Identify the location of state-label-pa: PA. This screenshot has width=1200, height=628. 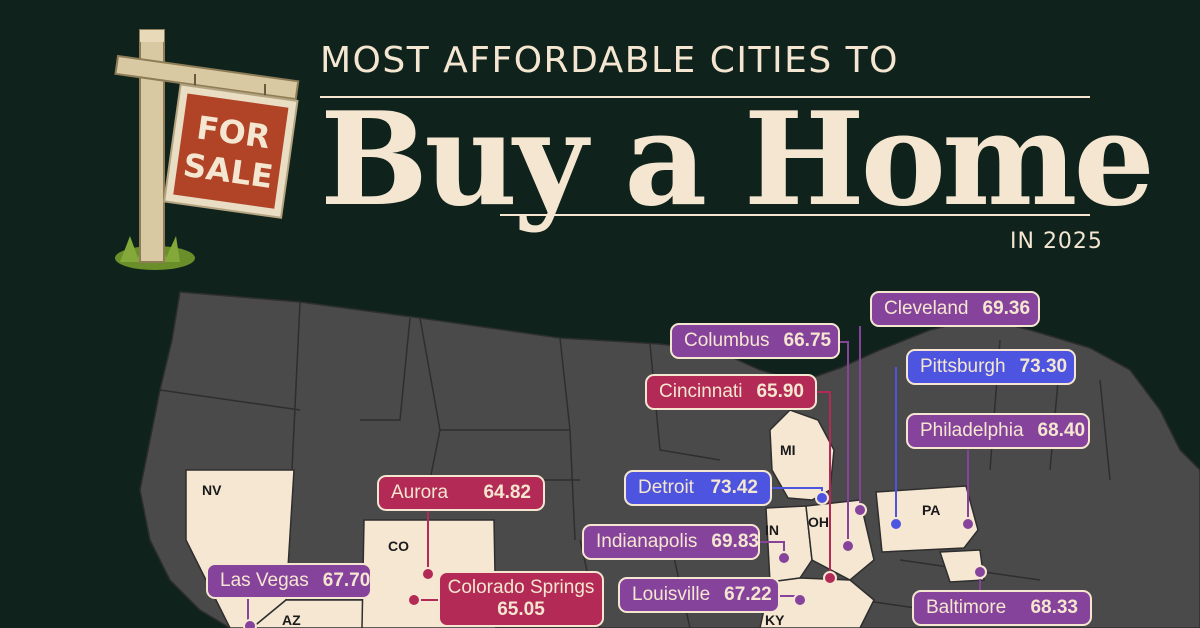
(931, 510).